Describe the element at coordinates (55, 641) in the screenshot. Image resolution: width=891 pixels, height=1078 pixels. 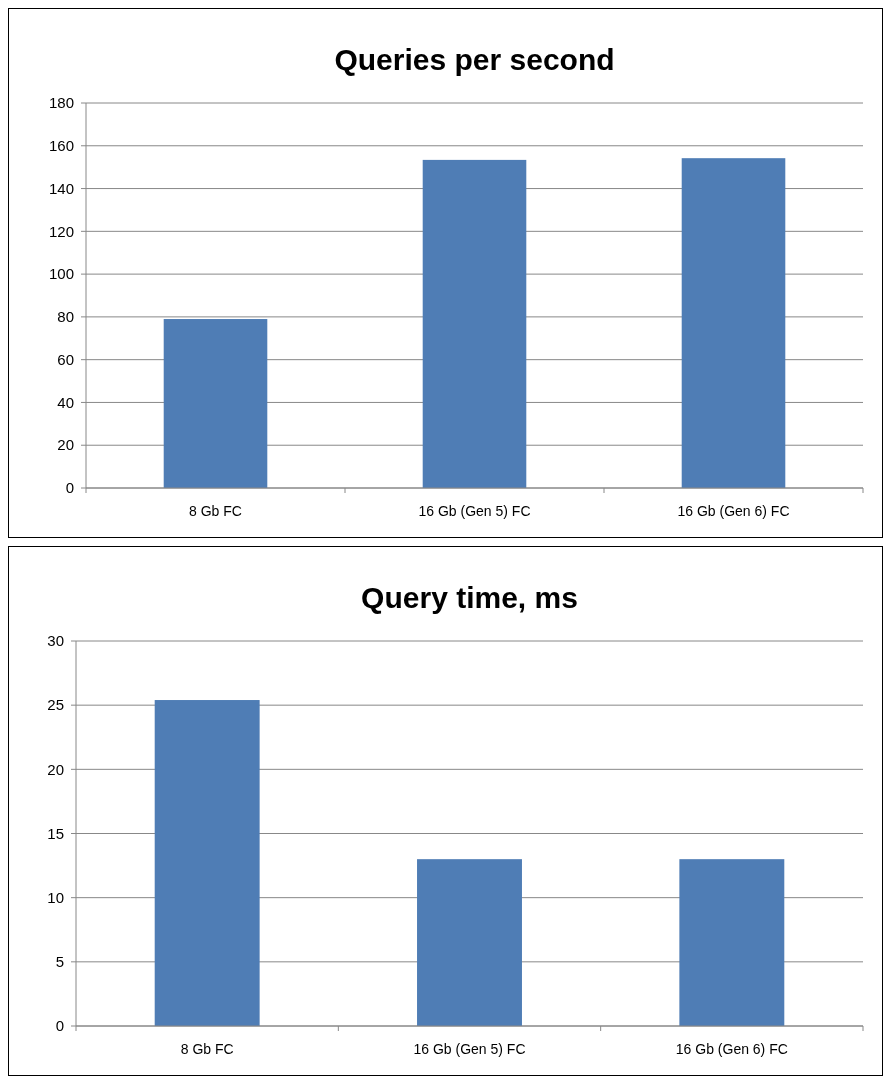
I see `y-tick-label: 30` at that location.